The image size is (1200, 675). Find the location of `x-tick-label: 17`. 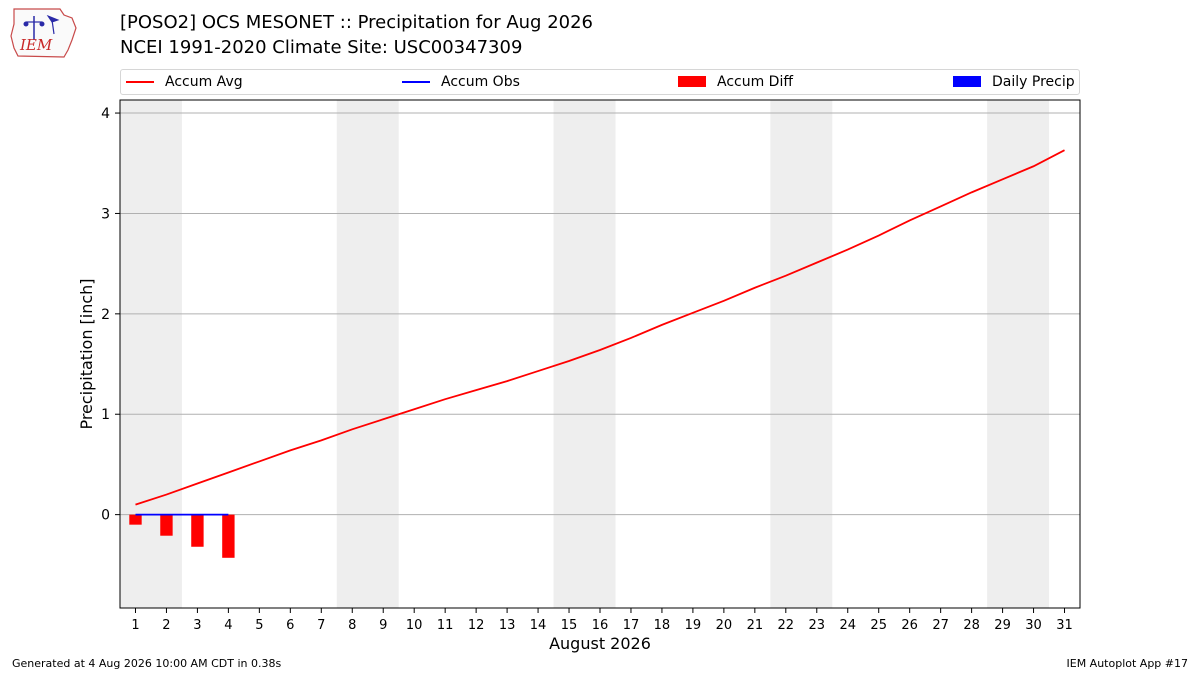

x-tick-label: 17 is located at coordinates (631, 625).